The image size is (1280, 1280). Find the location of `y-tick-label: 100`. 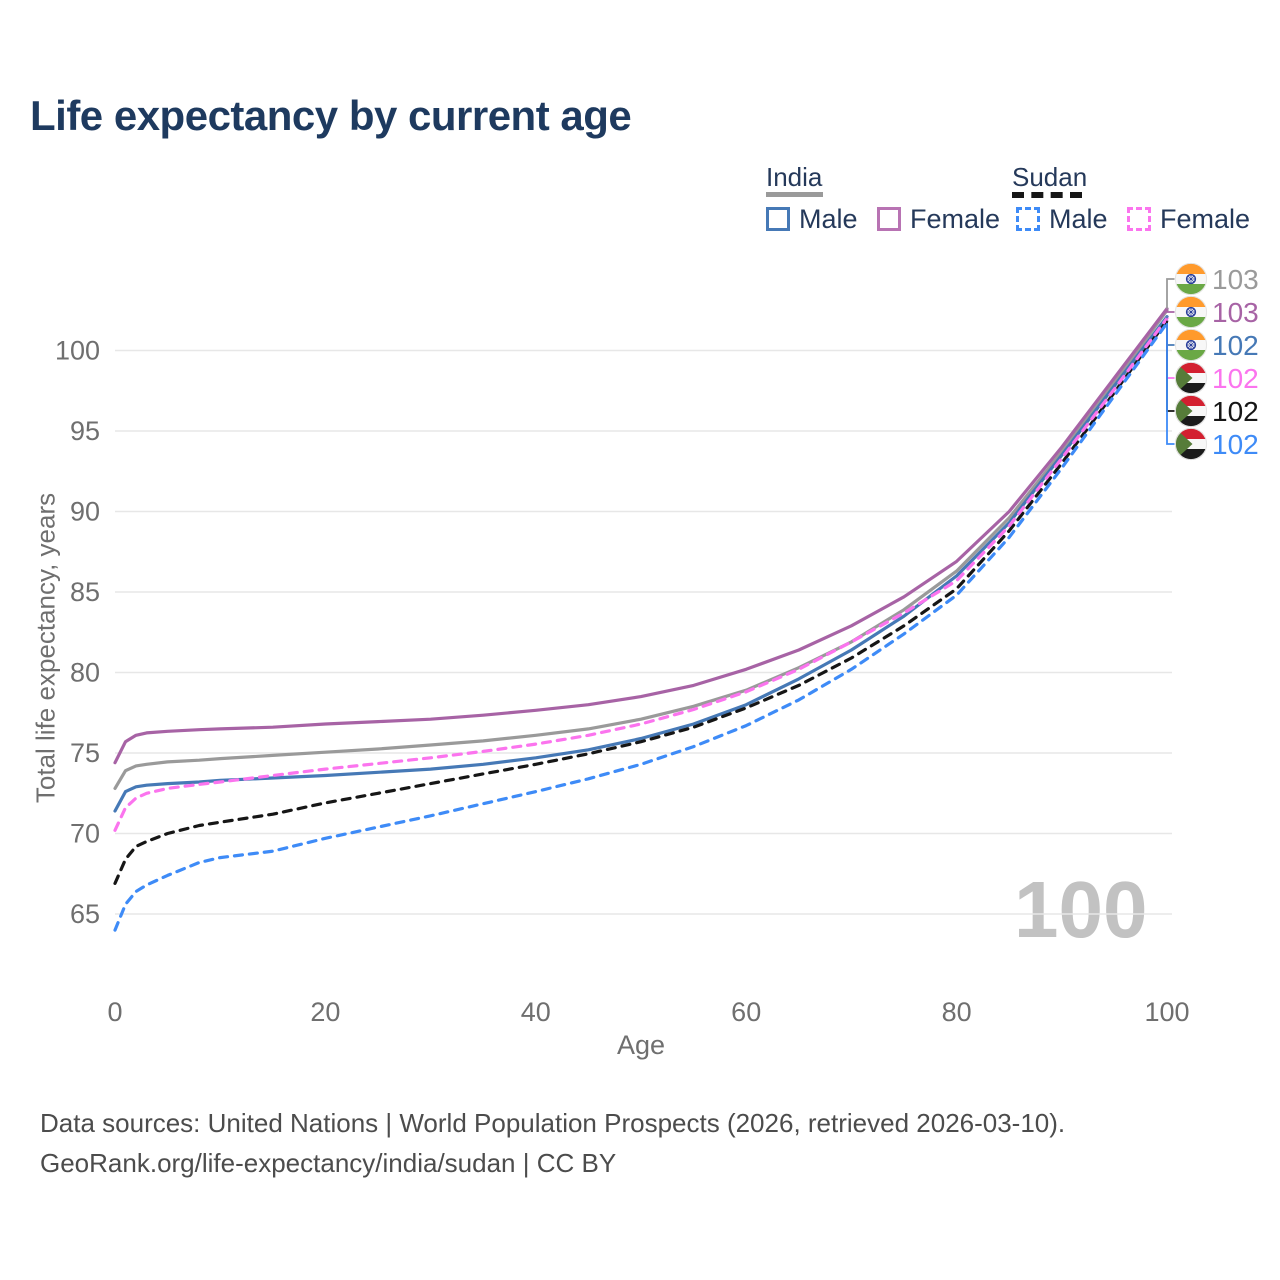

y-tick-label: 100 is located at coordinates (77, 351).